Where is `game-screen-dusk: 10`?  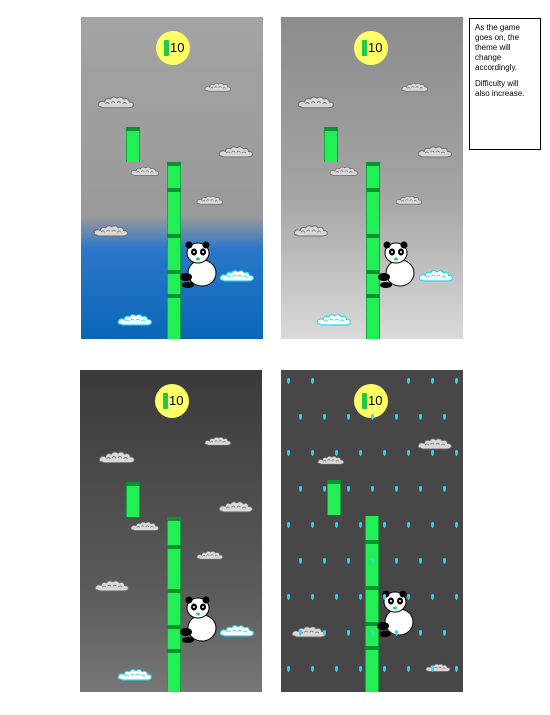
game-screen-dusk: 10 is located at coordinates (171, 531).